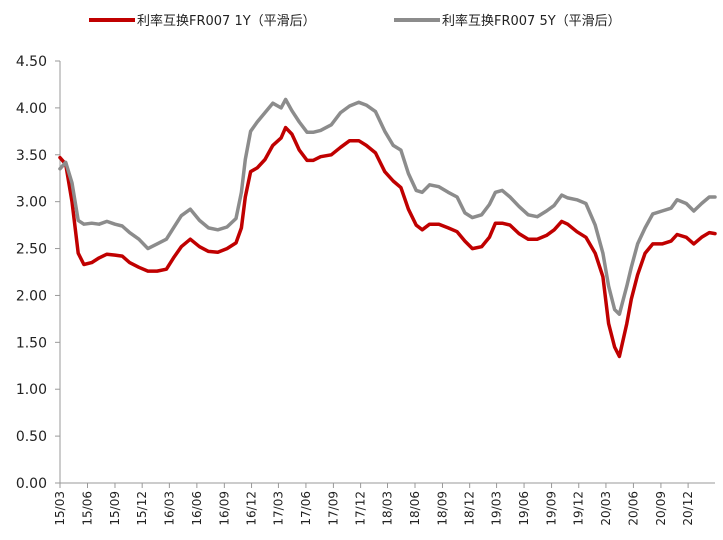 The height and width of the screenshot is (540, 723). Describe the element at coordinates (688, 508) in the screenshot. I see `x-tick-label: 20/12` at that location.